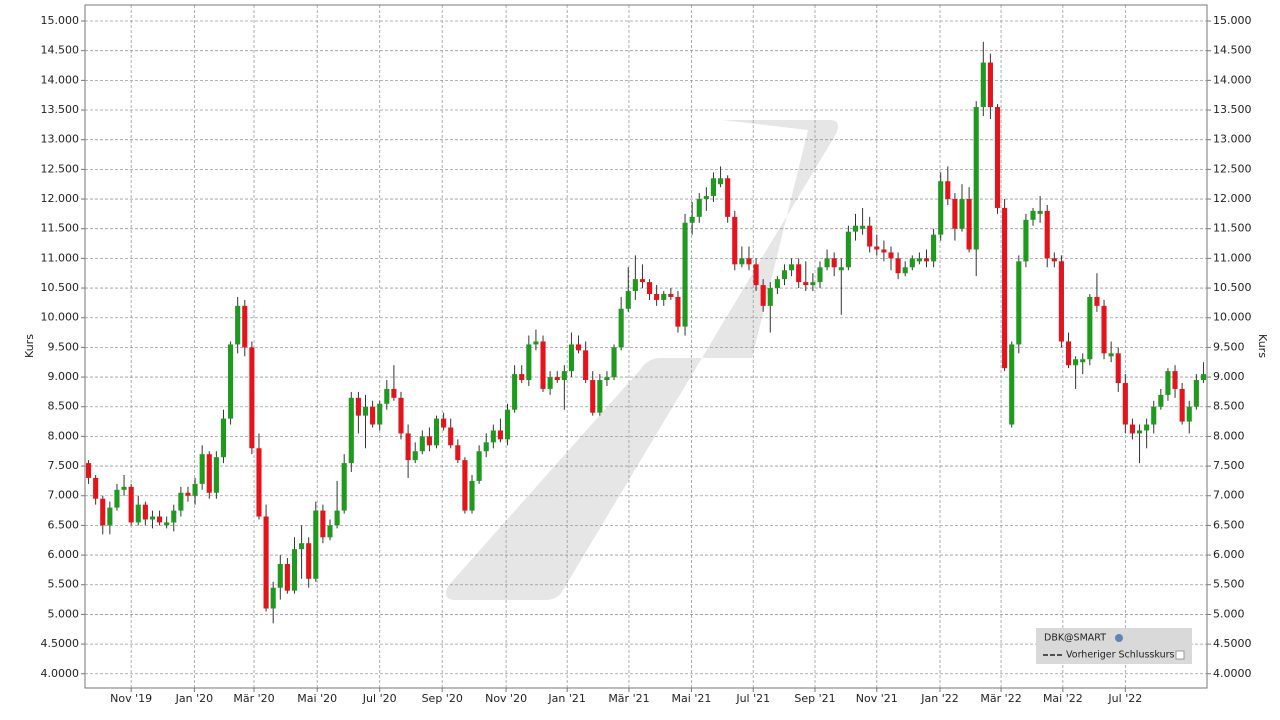 Image resolution: width=1280 pixels, height=720 pixels. What do you see at coordinates (194, 698) in the screenshot?
I see `x-tick-label: Jan '20` at bounding box center [194, 698].